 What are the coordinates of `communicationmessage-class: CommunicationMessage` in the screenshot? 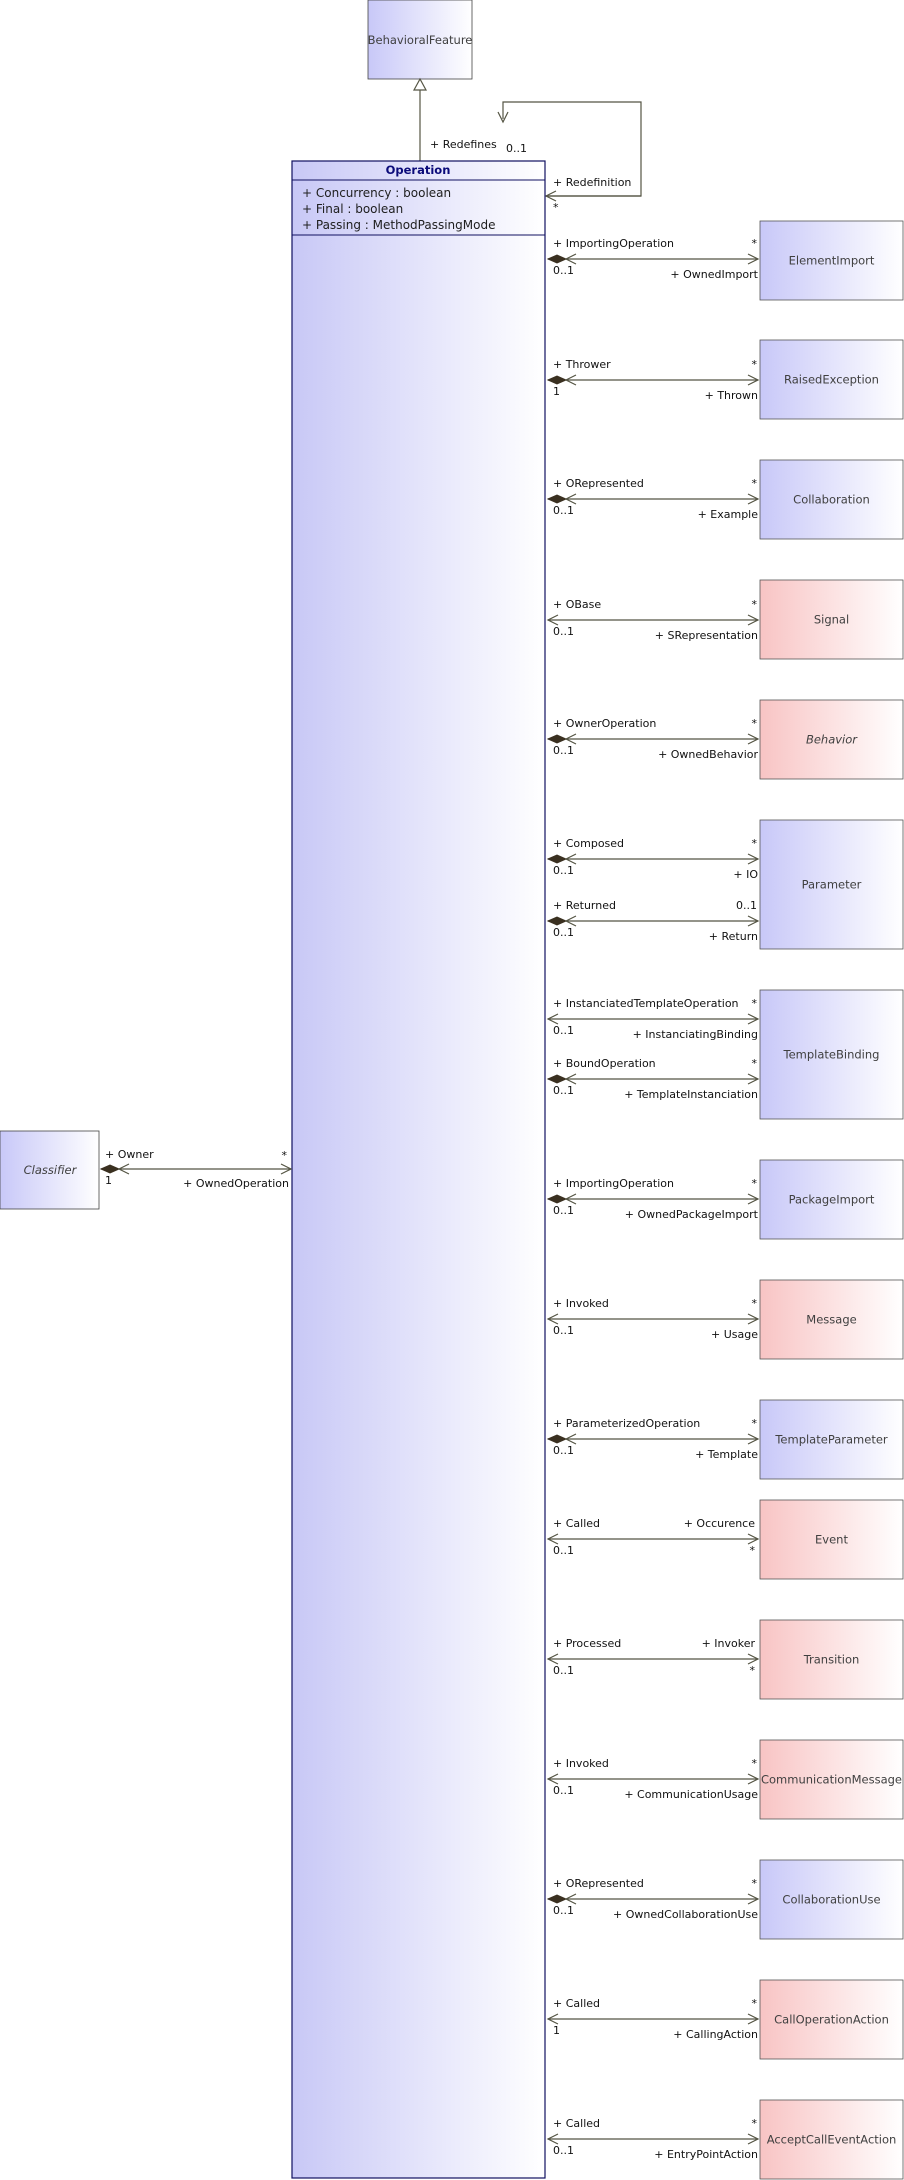 It's located at (831, 1779).